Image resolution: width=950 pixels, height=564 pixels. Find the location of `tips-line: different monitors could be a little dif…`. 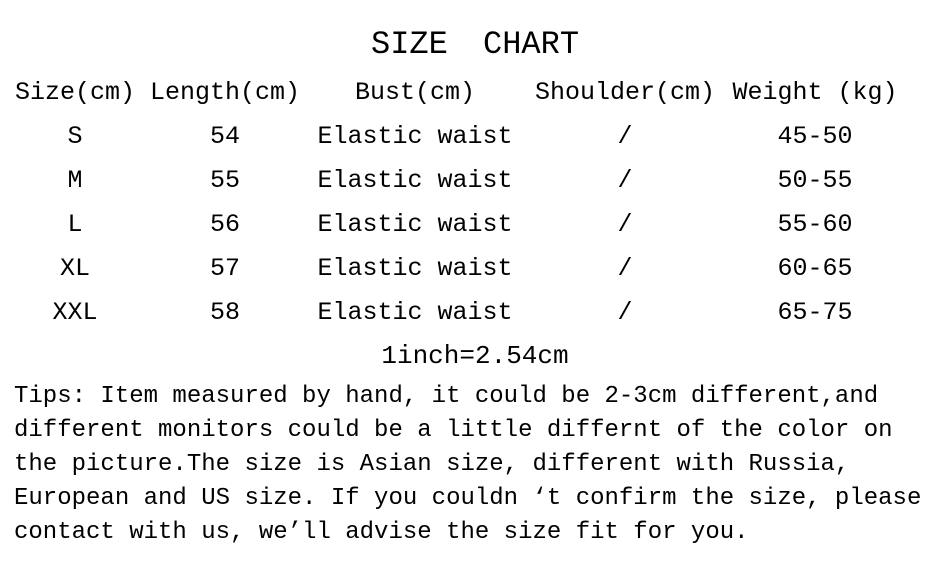

tips-line: different monitors could be a little dif… is located at coordinates (453, 430).